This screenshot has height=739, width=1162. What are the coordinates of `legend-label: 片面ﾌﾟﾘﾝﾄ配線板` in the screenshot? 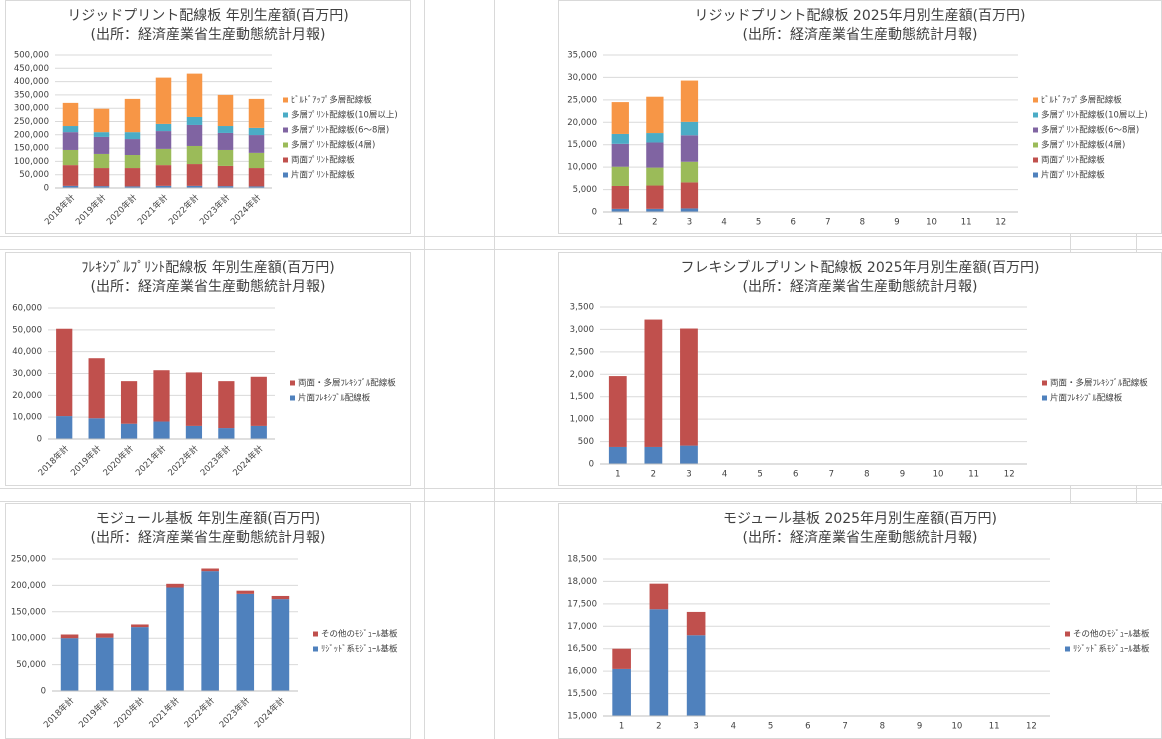 It's located at (1073, 175).